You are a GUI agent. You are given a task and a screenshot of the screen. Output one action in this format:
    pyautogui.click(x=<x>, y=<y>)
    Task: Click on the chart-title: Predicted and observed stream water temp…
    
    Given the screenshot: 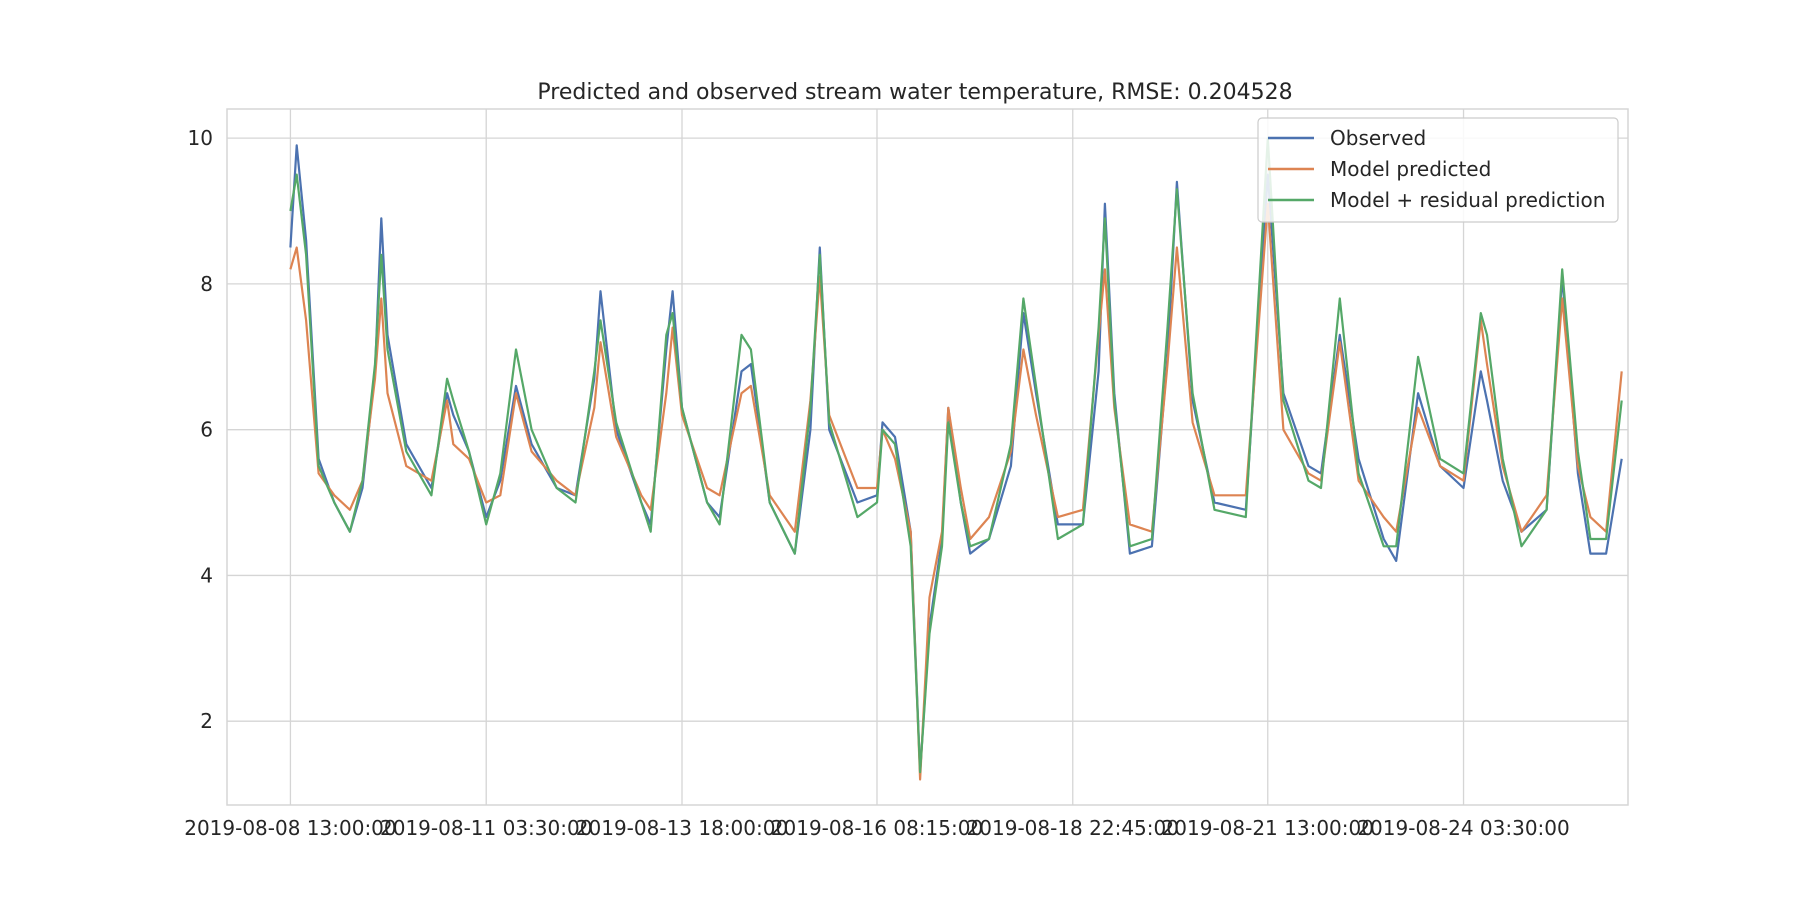 What is the action you would take?
    pyautogui.click(x=914, y=92)
    